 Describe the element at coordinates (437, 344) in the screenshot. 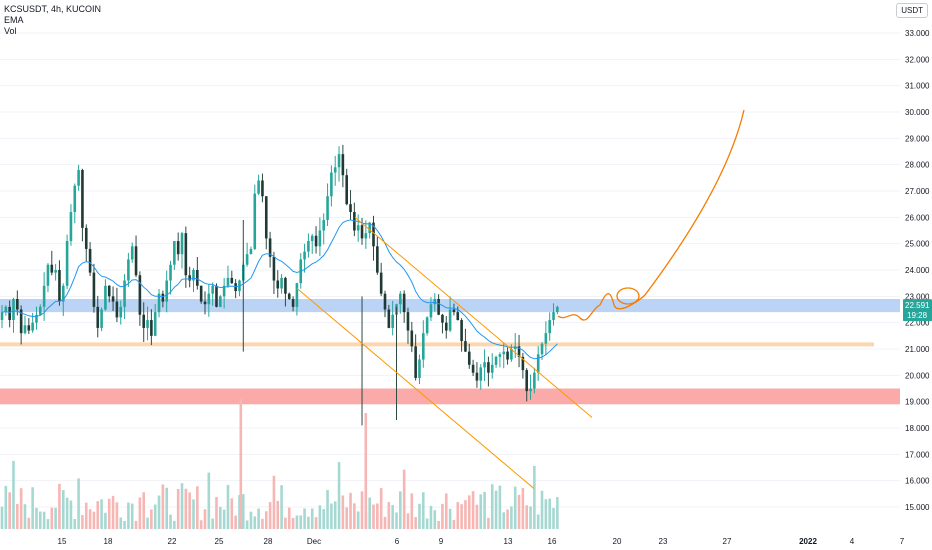

I see `zone-support-line` at that location.